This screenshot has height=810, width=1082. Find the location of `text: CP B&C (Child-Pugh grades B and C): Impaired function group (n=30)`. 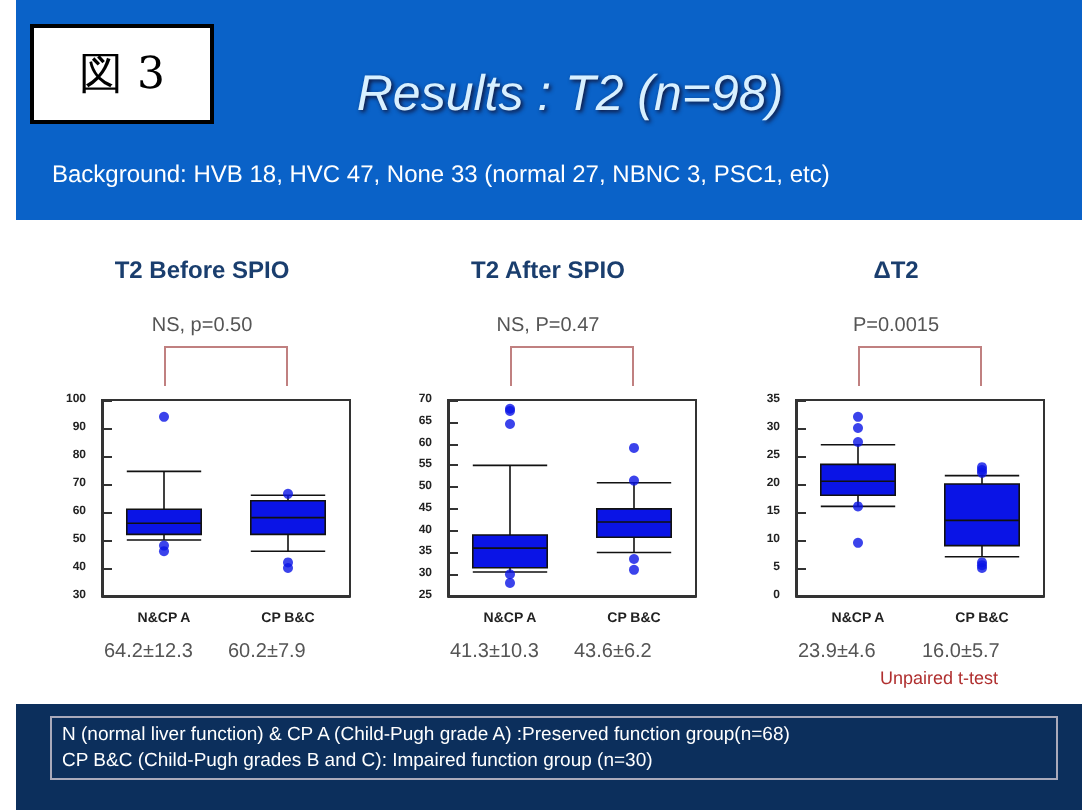

text: CP B&C (Child-Pugh grades B and C): Impaired function group (n=30) is located at coordinates (358, 761).